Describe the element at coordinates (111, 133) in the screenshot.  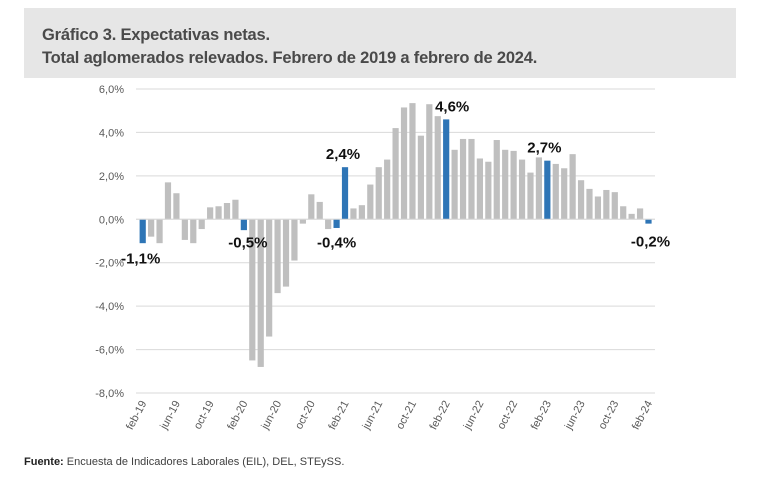
I see `y-tick-label: 4,0%` at that location.